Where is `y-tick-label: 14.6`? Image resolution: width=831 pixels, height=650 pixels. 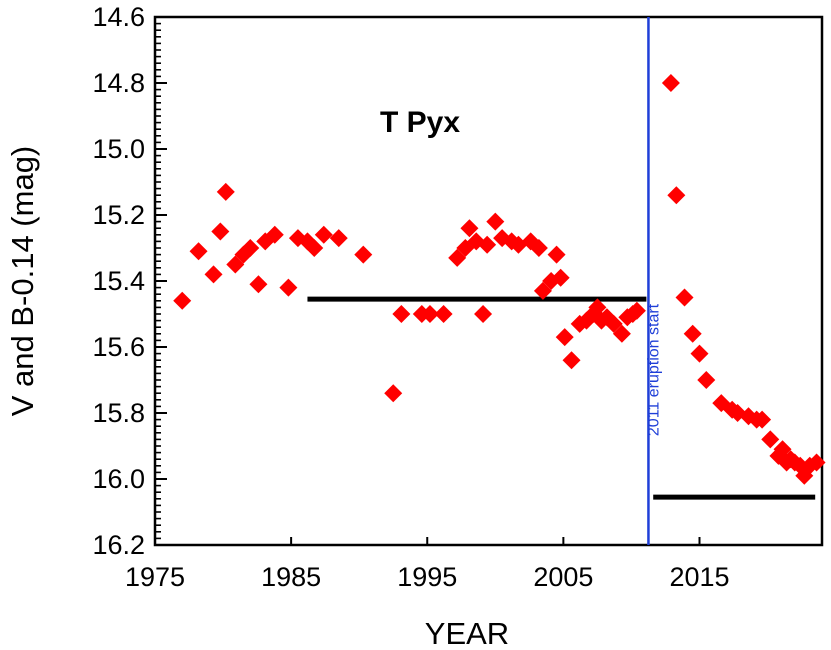 y-tick-label: 14.6 is located at coordinates (118, 17).